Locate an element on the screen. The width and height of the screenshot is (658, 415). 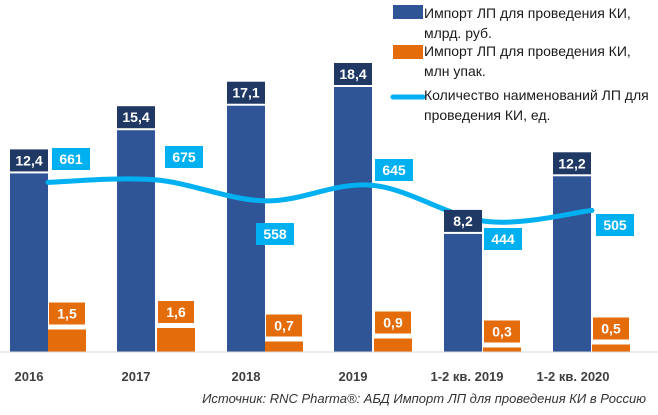
label-import-rub: 12,4 is located at coordinates (29, 160).